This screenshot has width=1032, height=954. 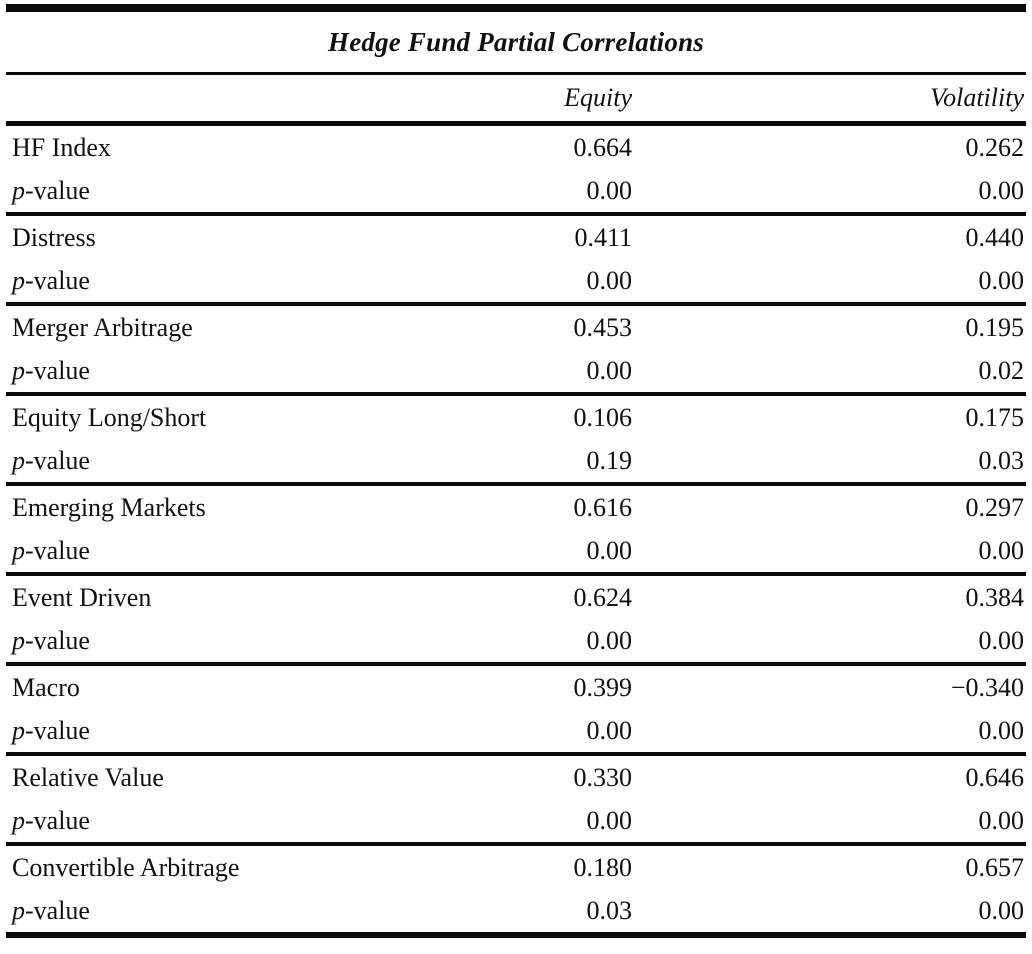 What do you see at coordinates (516, 801) in the screenshot?
I see `table-group: Relative Value 0.330 0.646 p-value 0.00 0.00` at bounding box center [516, 801].